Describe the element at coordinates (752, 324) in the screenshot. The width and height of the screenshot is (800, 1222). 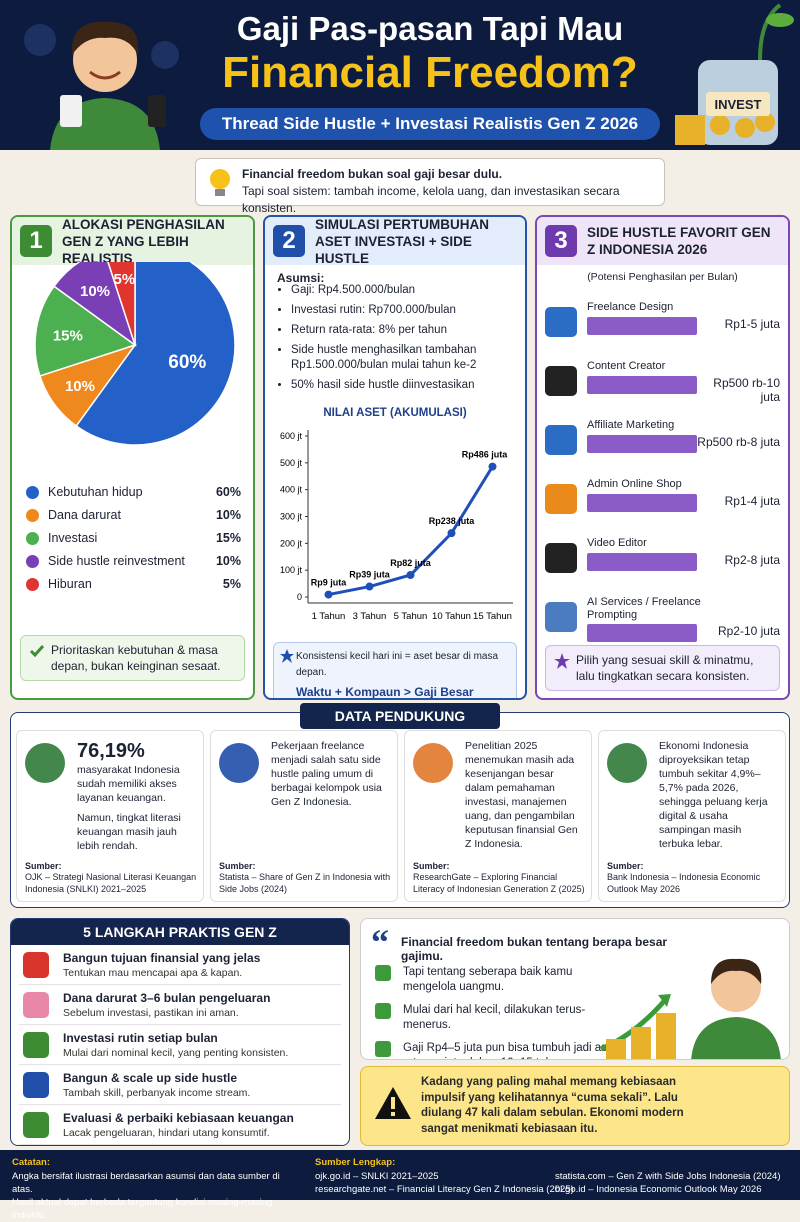
I see `item-range: Rp1-5 juta` at that location.